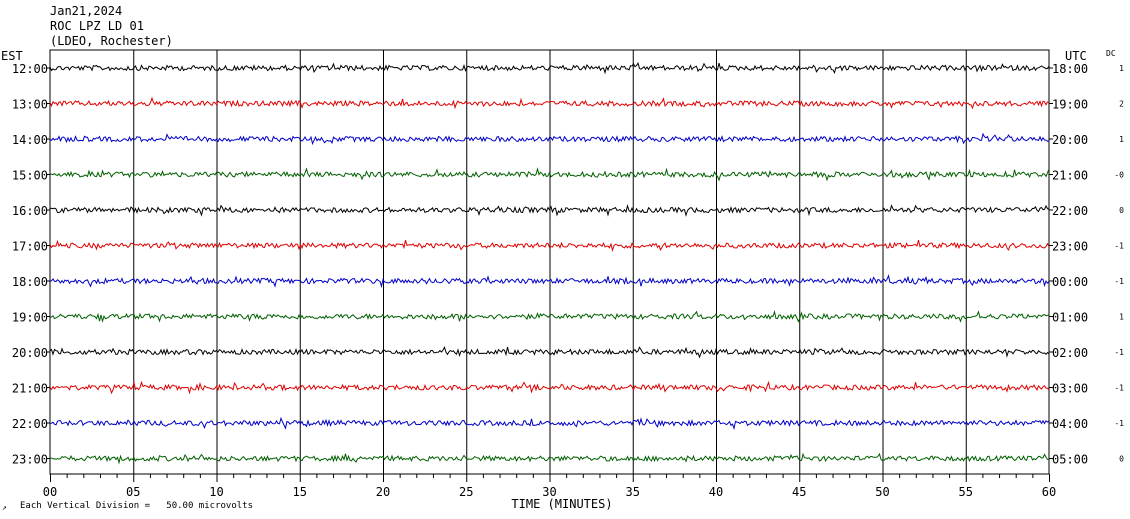 This screenshot has height=519, width=1130. What do you see at coordinates (133, 492) in the screenshot?
I see `x-tick-label: 05` at bounding box center [133, 492].